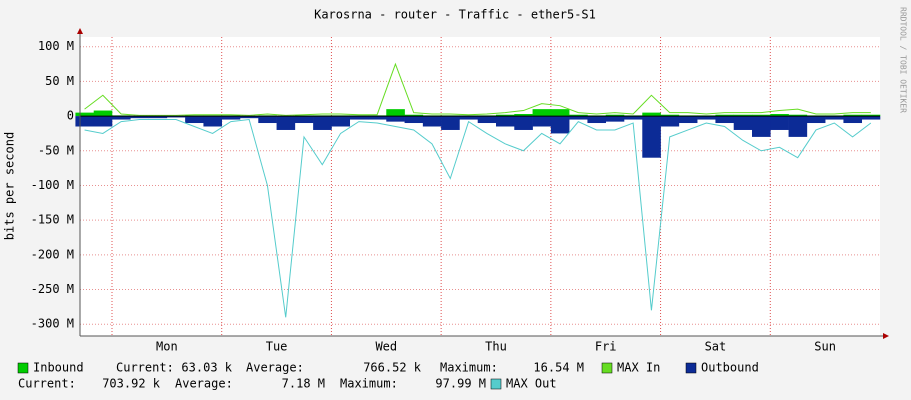 This screenshot has height=400, width=911. I want to click on x-tick-label: Wed, so click(386, 347).